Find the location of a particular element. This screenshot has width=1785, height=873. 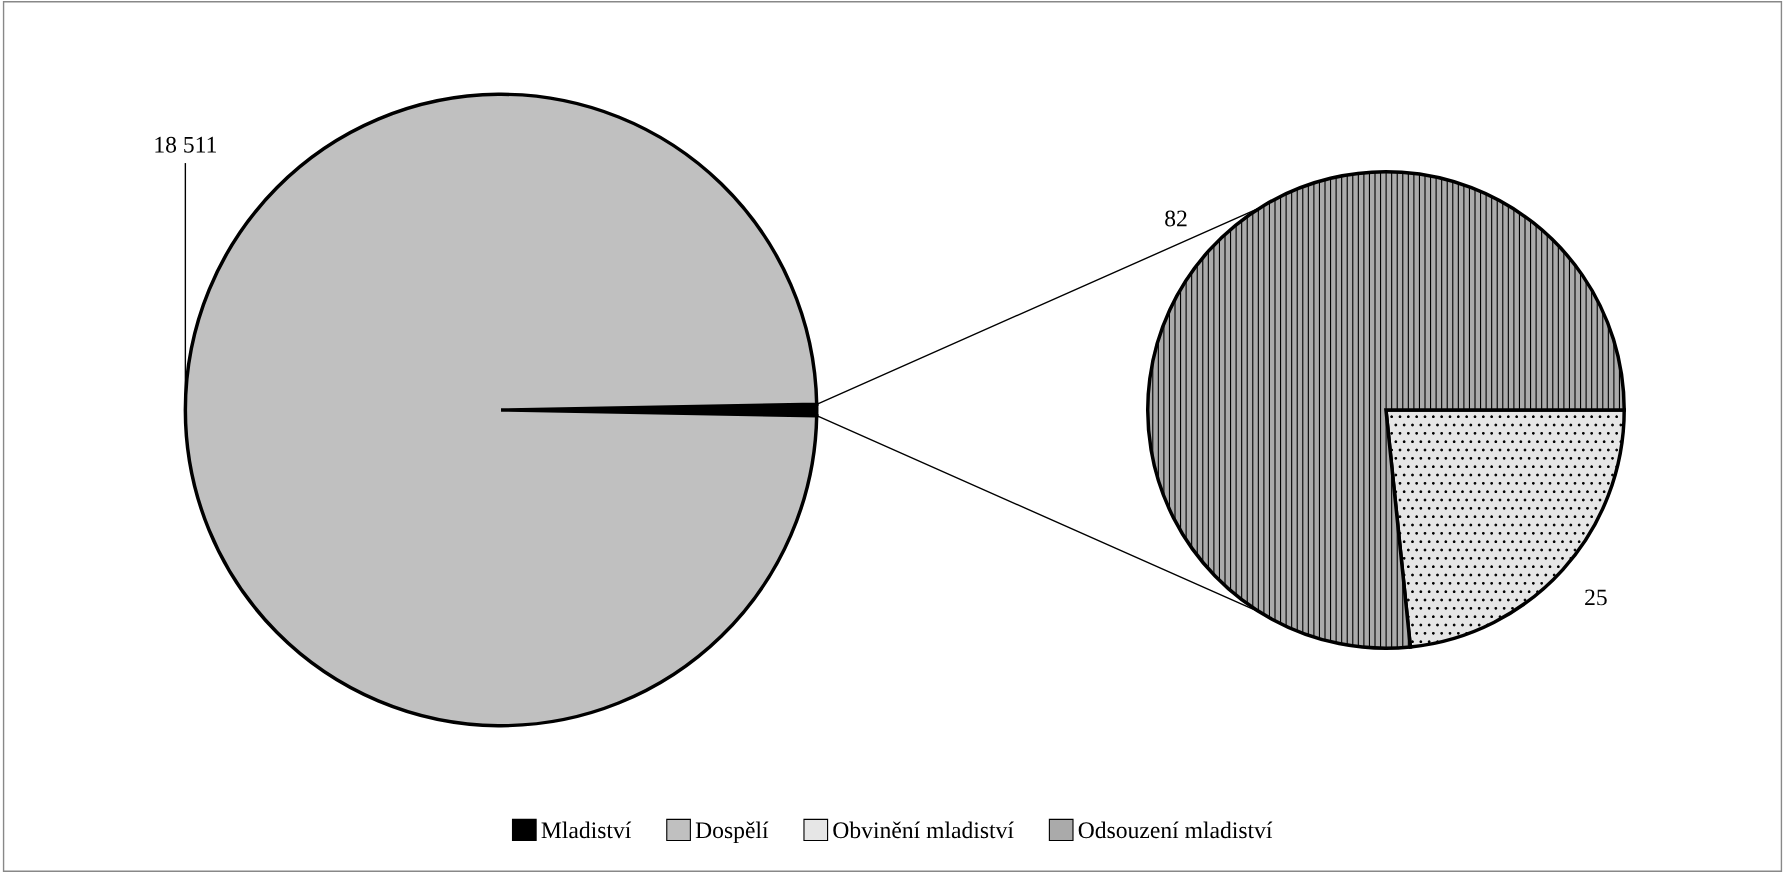

legend-label: Dospělí is located at coordinates (732, 832).